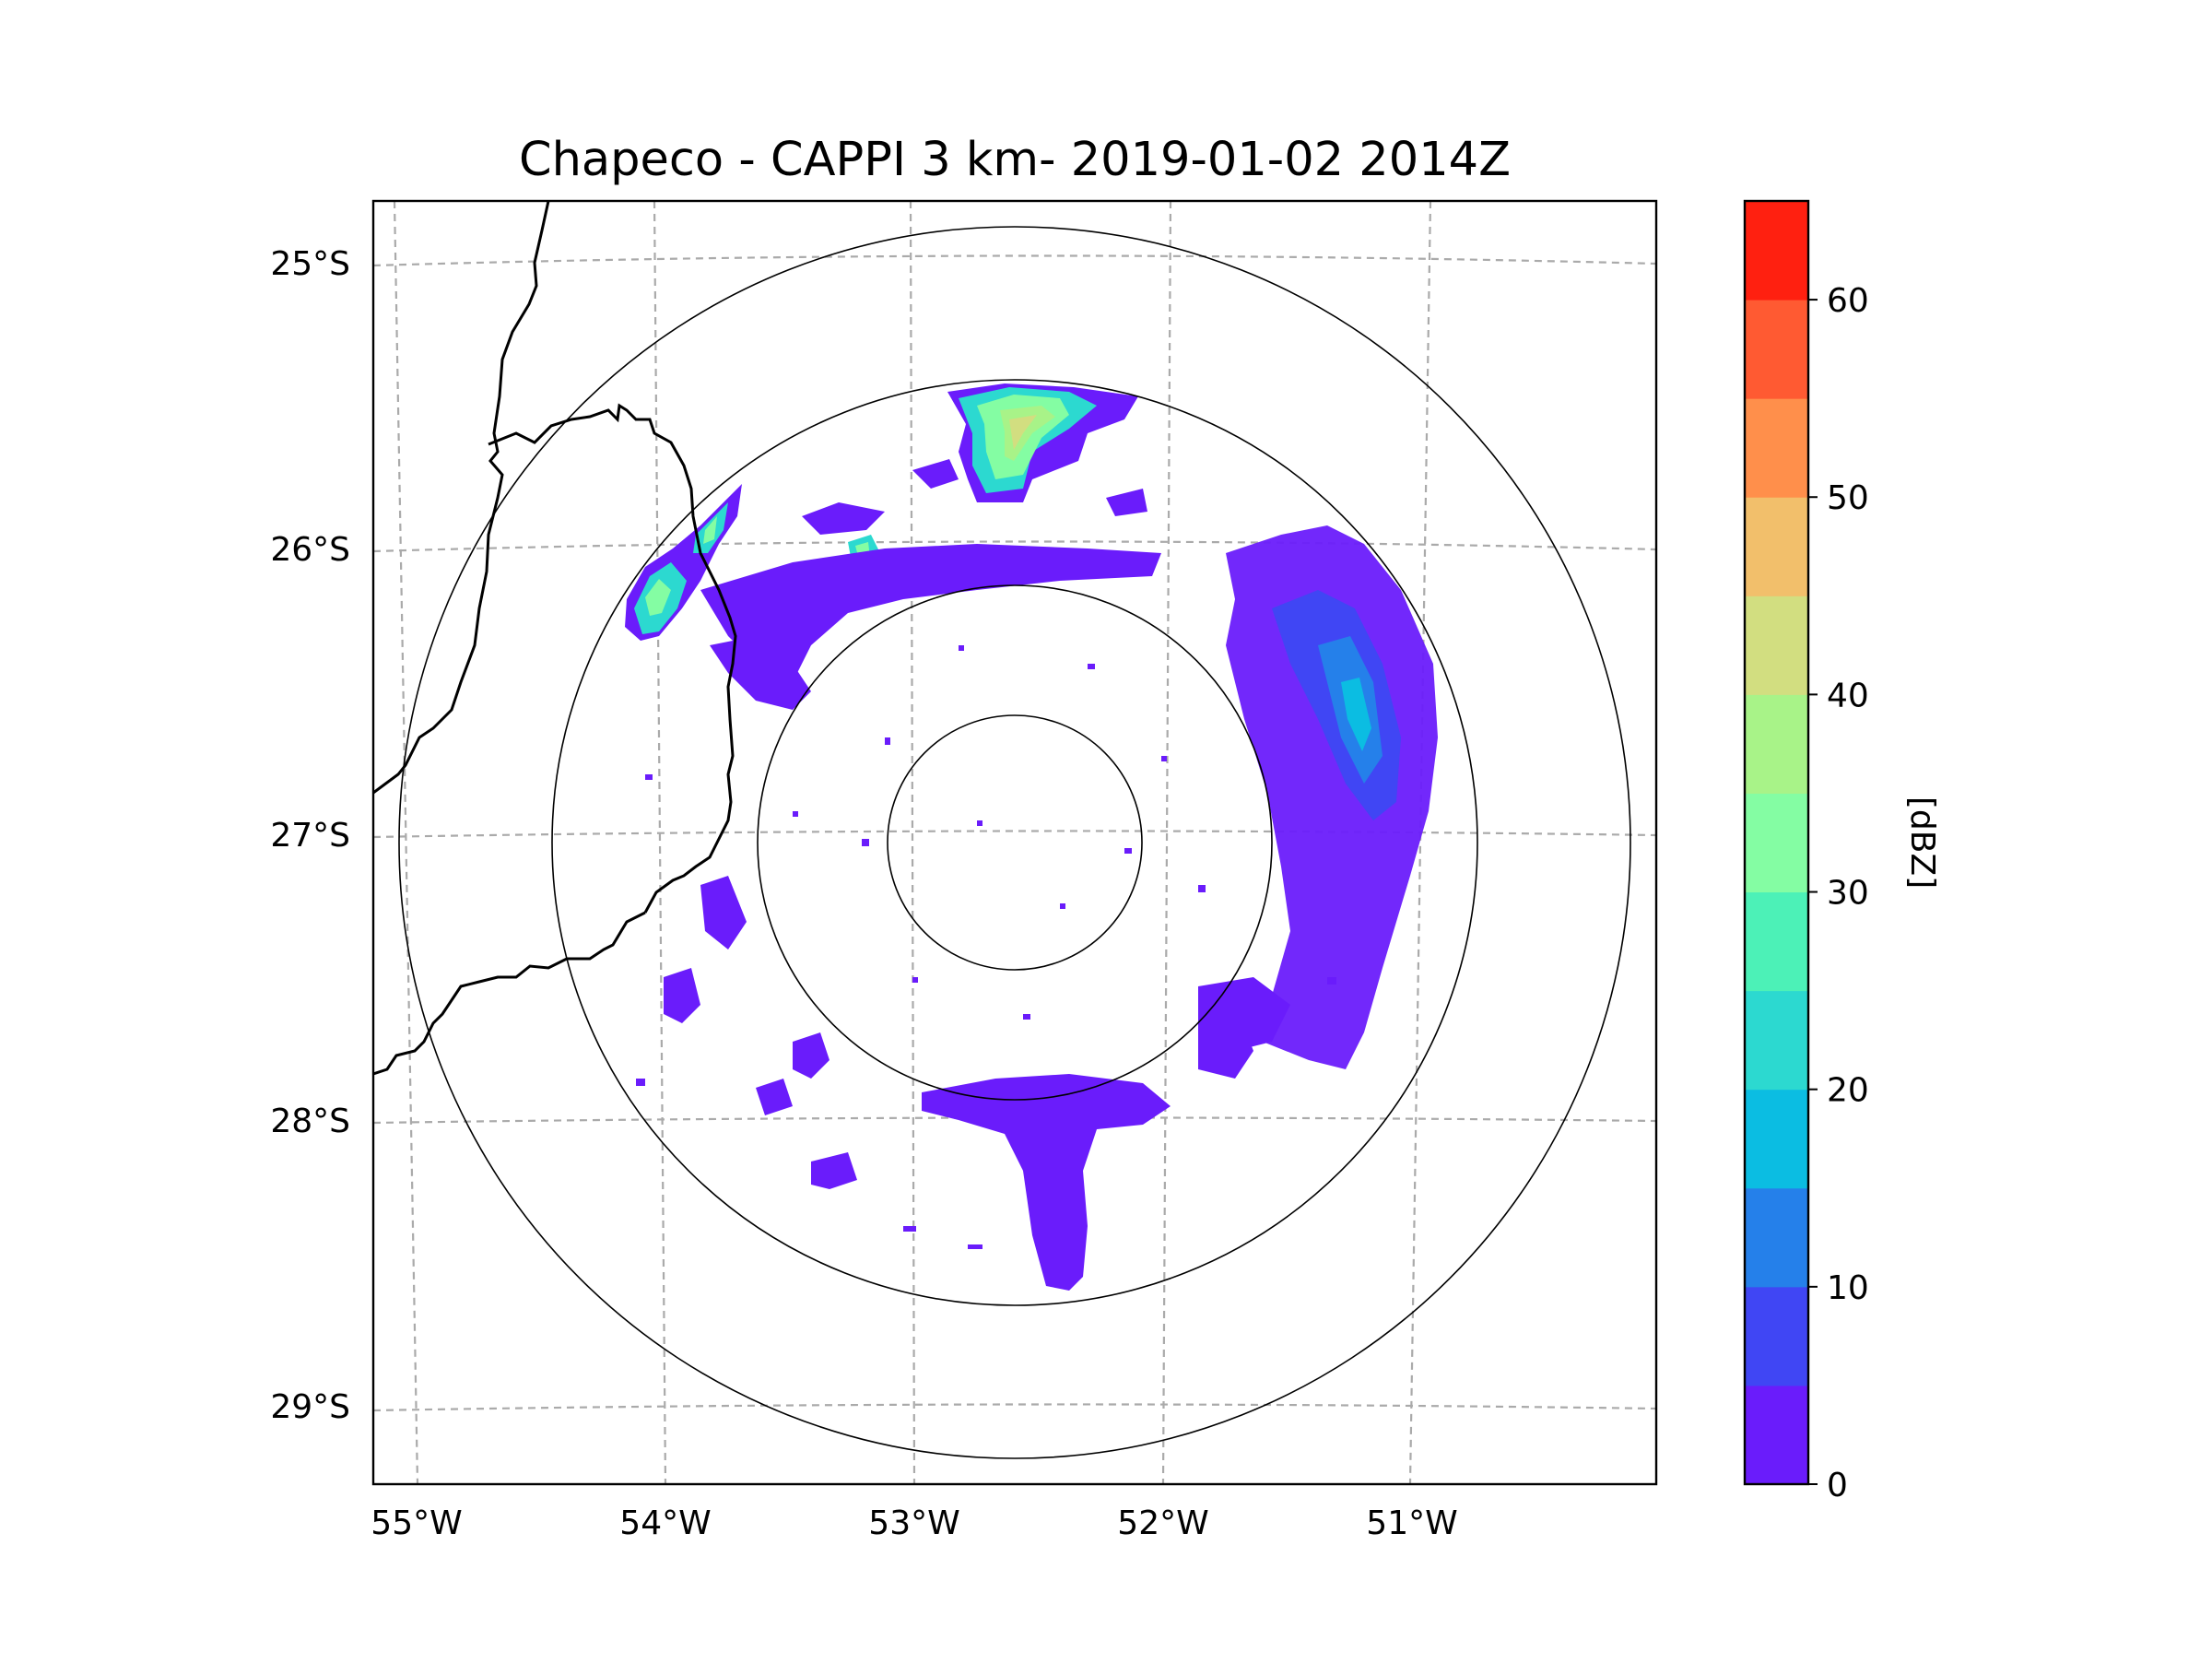  Describe the element at coordinates (1848, 695) in the screenshot. I see `colorbar-tick-label: 40` at that location.